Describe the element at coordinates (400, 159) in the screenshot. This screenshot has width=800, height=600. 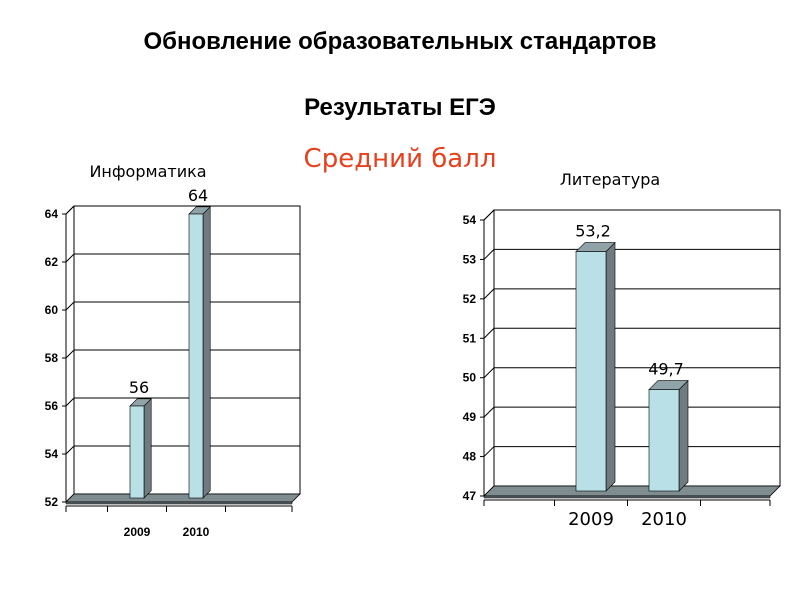
I see `metric-label: Средний балл` at that location.